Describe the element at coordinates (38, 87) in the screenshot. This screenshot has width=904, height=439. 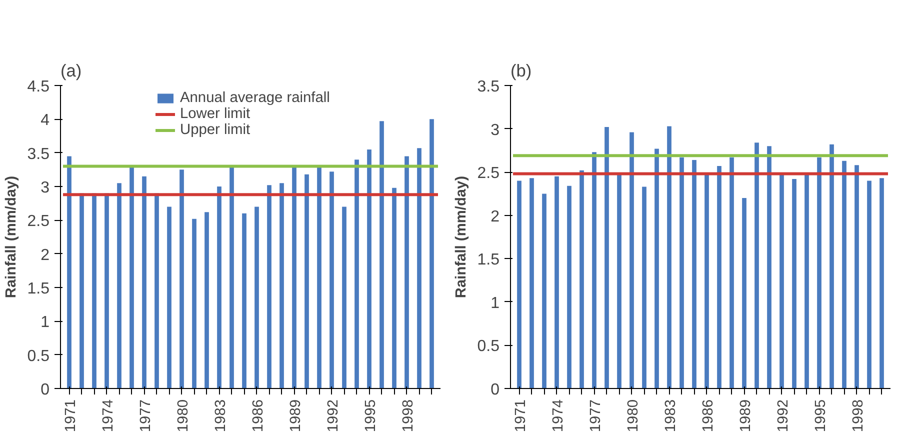
I see `y-tick-label: 4.5` at that location.